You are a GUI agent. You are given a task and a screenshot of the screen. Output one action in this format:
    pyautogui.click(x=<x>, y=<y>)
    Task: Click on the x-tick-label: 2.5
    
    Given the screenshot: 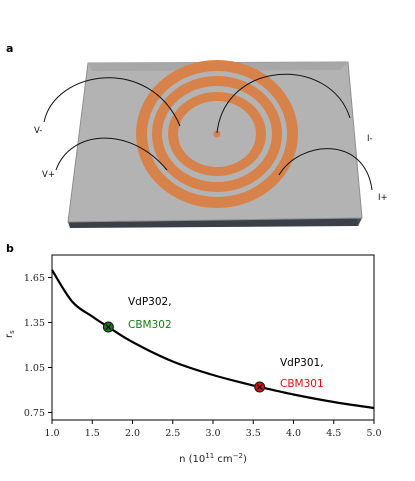 What is the action you would take?
    pyautogui.click(x=172, y=433)
    